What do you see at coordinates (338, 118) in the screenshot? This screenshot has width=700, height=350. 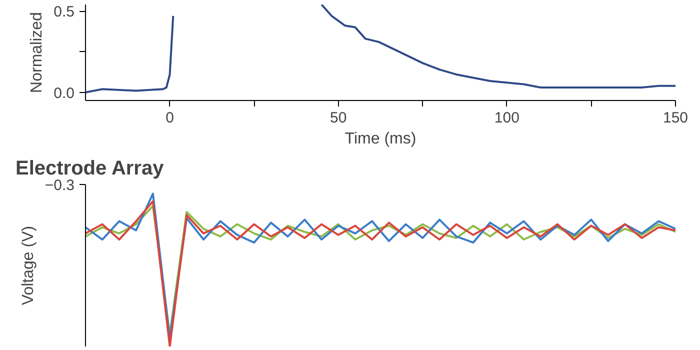 I see `x-tick-label: 50` at bounding box center [338, 118].